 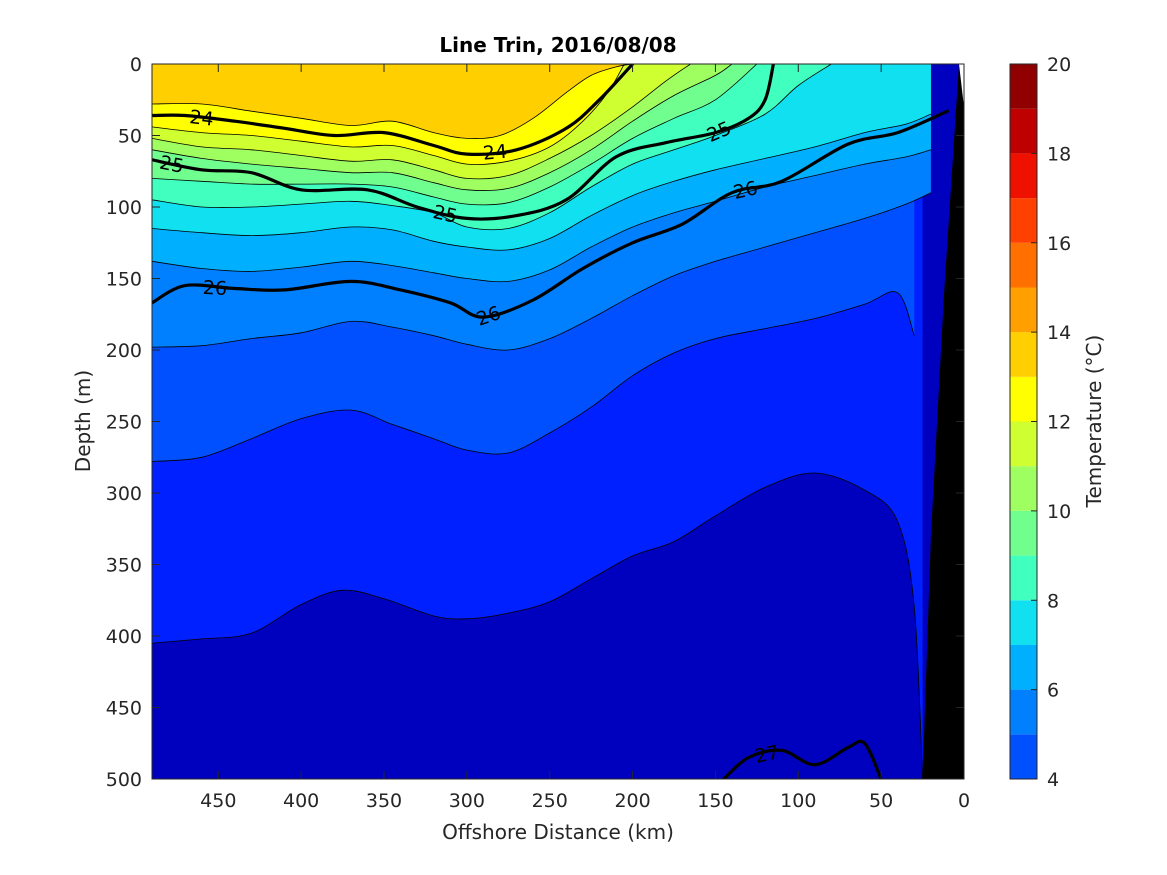 I want to click on x-tick-label: 450, so click(x=218, y=801).